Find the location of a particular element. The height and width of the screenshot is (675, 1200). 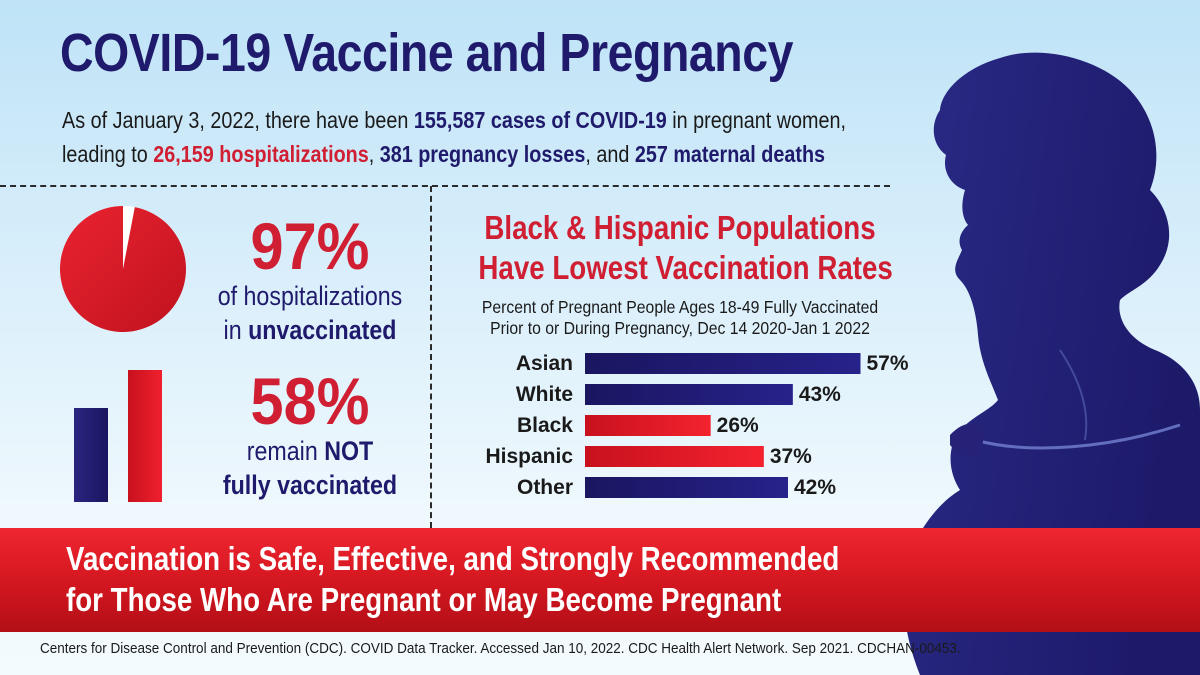

hospitalization-pie-chart is located at coordinates (123, 269).